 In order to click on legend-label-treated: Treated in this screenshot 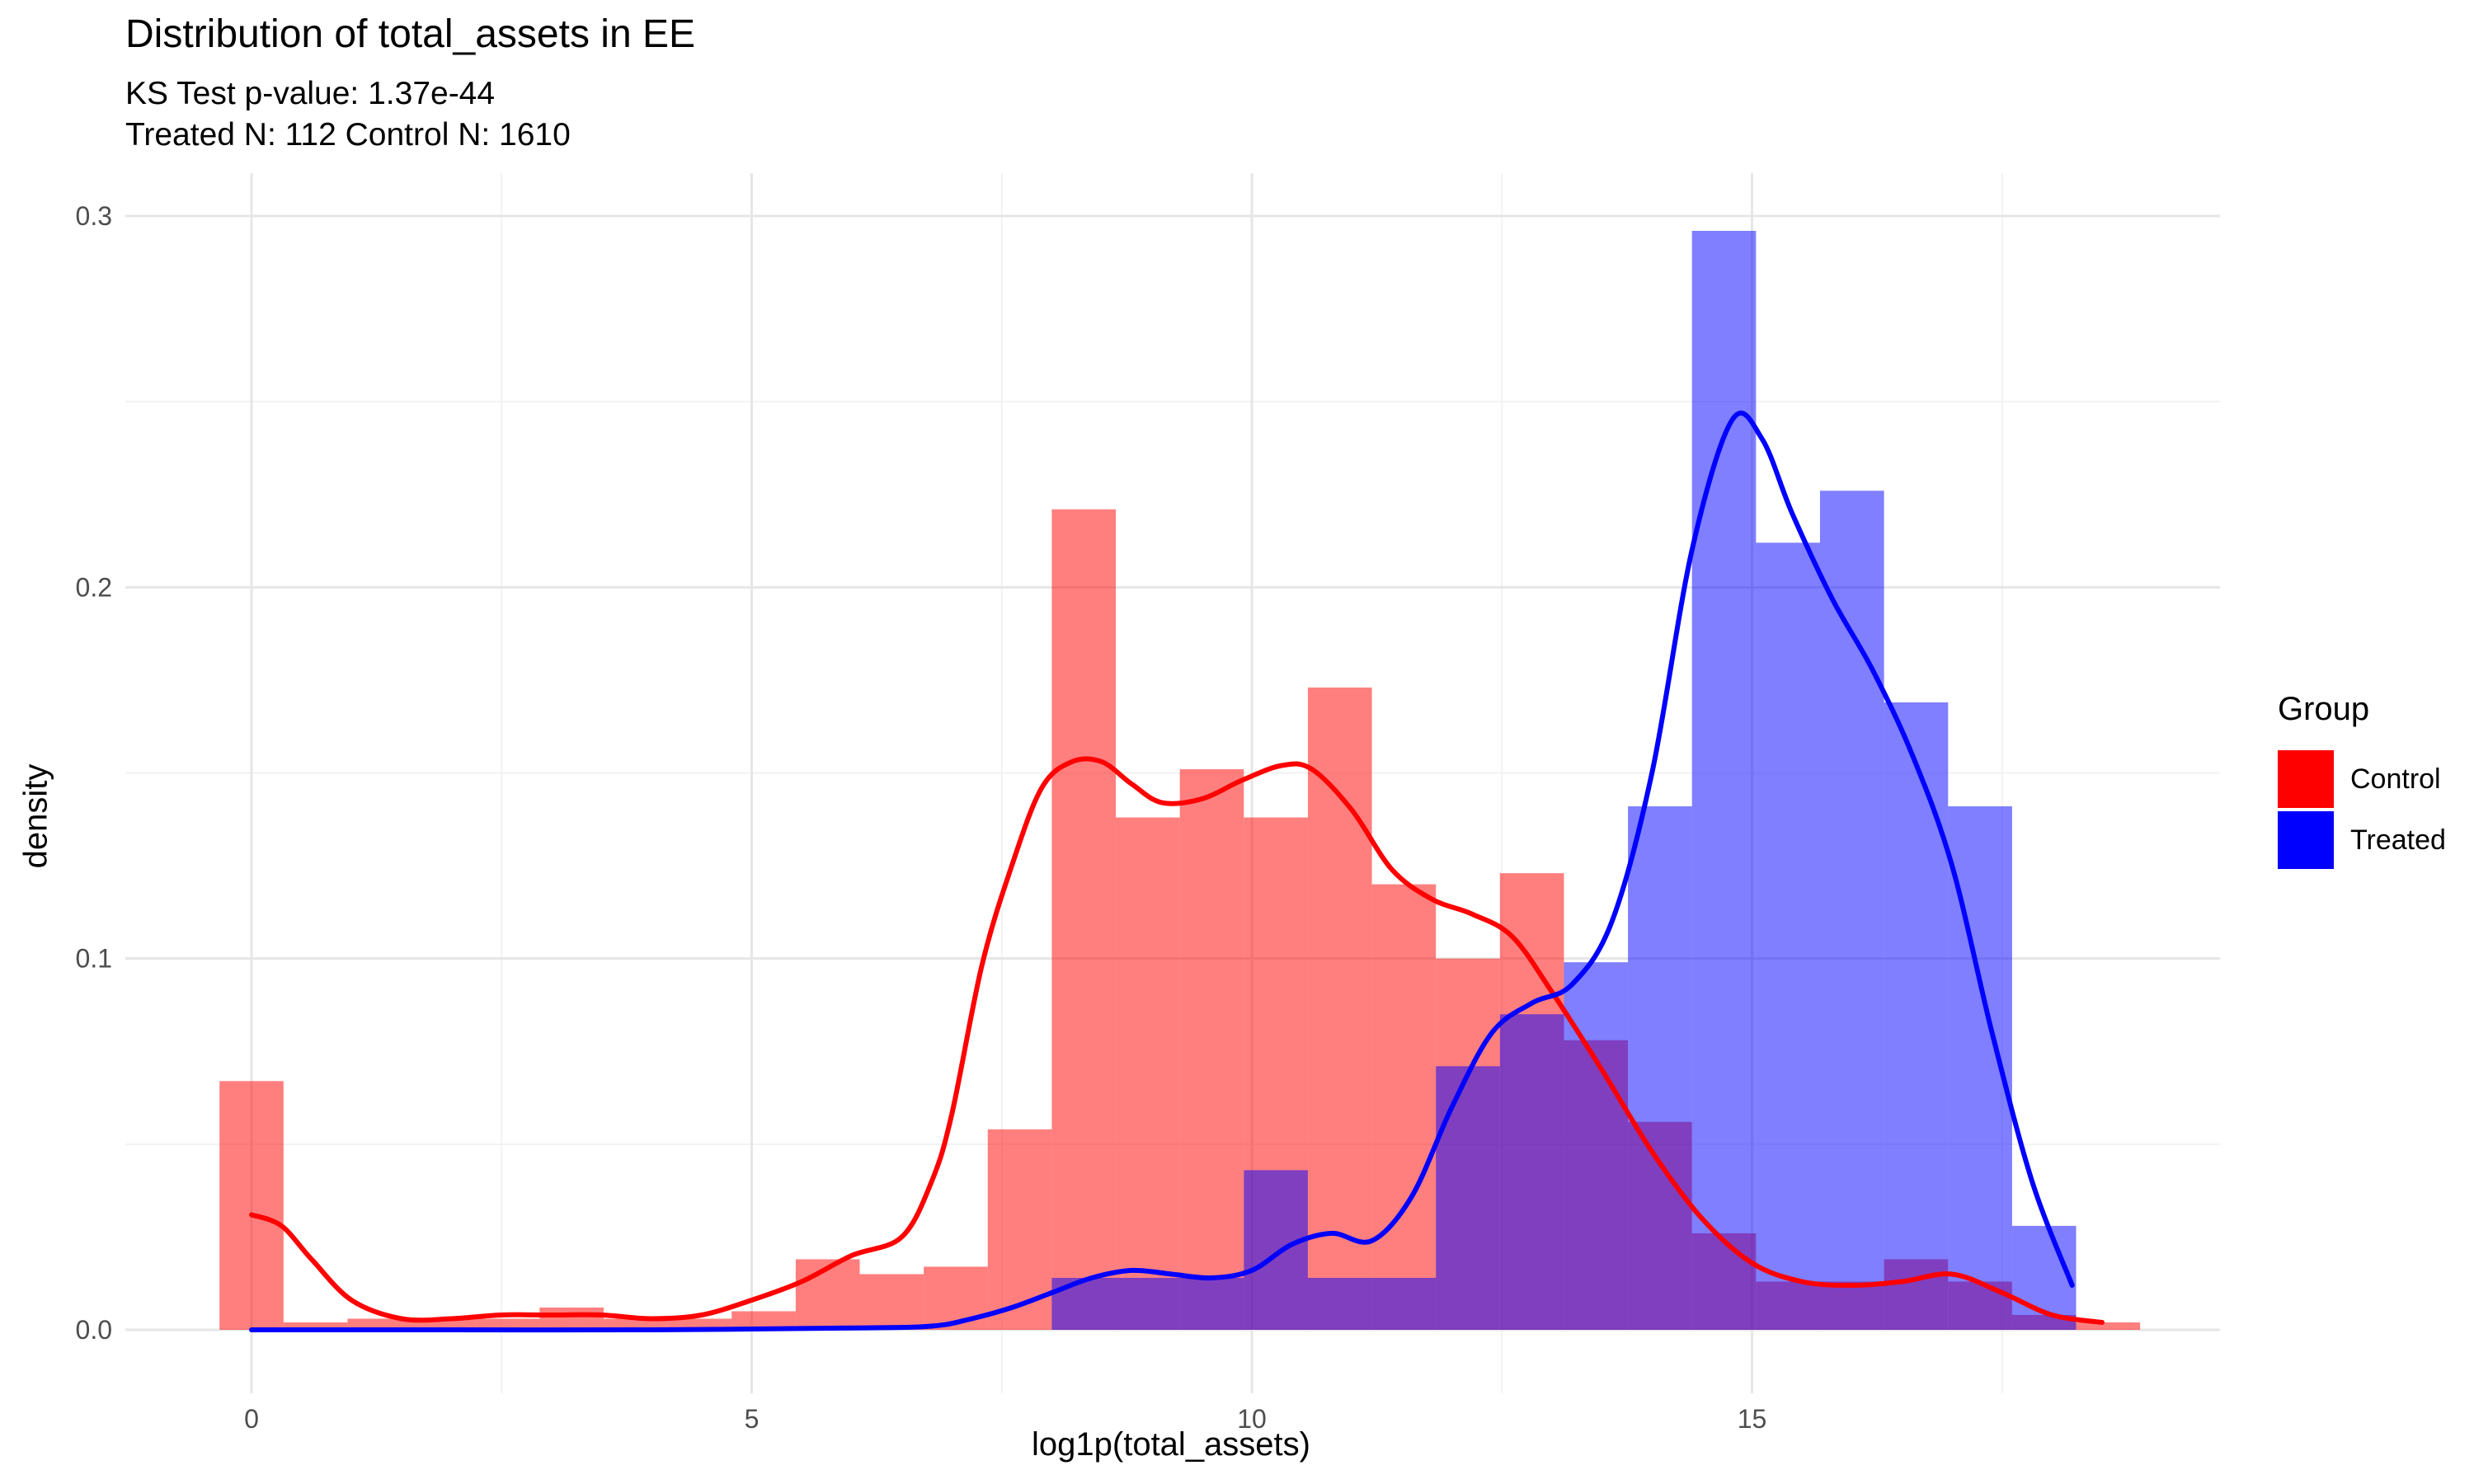, I will do `click(2398, 840)`.